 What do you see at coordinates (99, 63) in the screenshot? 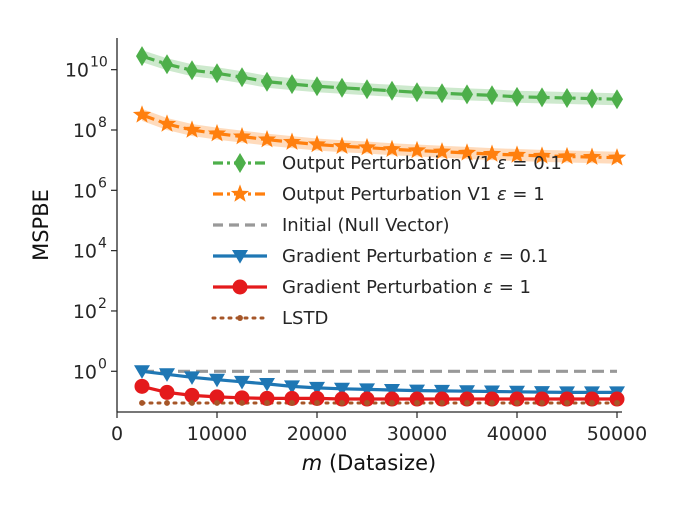
I see `y-tick-label-exponent: 10` at bounding box center [99, 63].